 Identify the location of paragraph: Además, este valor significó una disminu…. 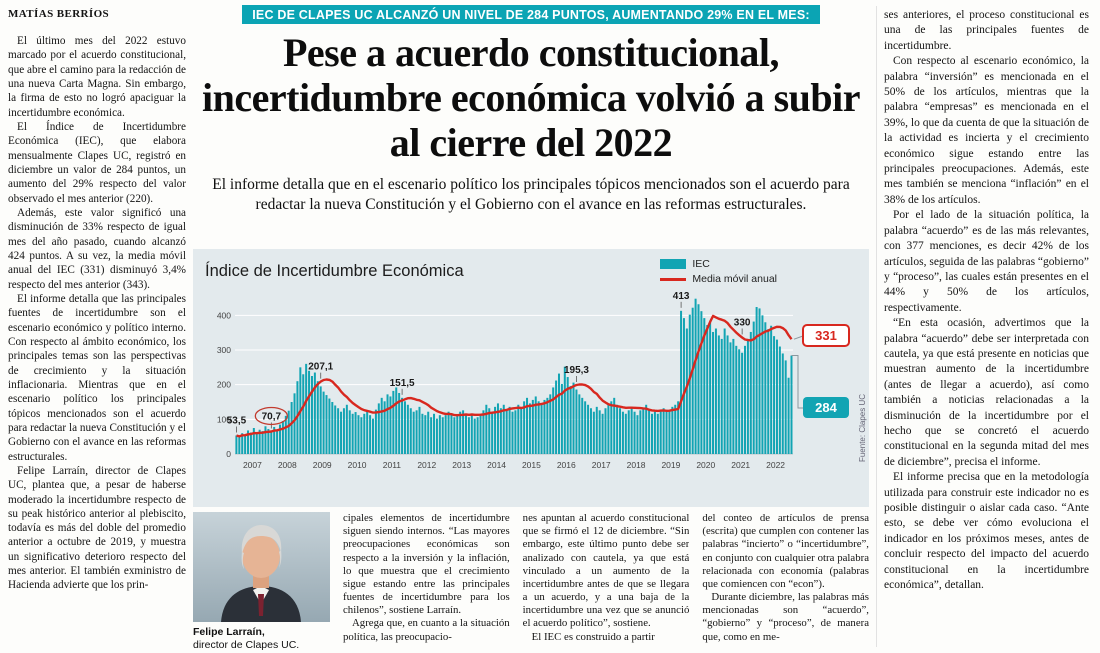
(97, 248).